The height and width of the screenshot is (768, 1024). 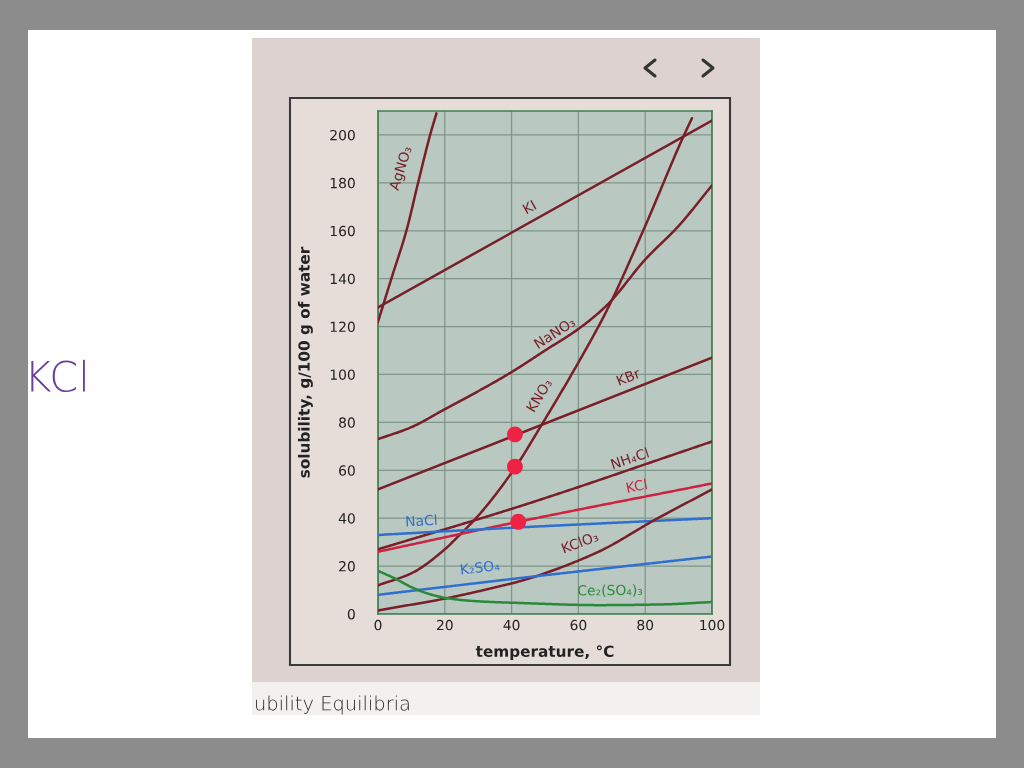 I want to click on text: KI, so click(x=529, y=206).